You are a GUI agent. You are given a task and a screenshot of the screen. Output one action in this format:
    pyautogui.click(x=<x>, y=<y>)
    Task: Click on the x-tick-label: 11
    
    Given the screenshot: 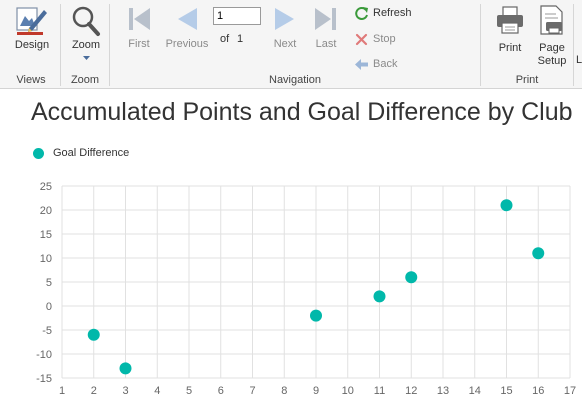 What is the action you would take?
    pyautogui.click(x=379, y=391)
    